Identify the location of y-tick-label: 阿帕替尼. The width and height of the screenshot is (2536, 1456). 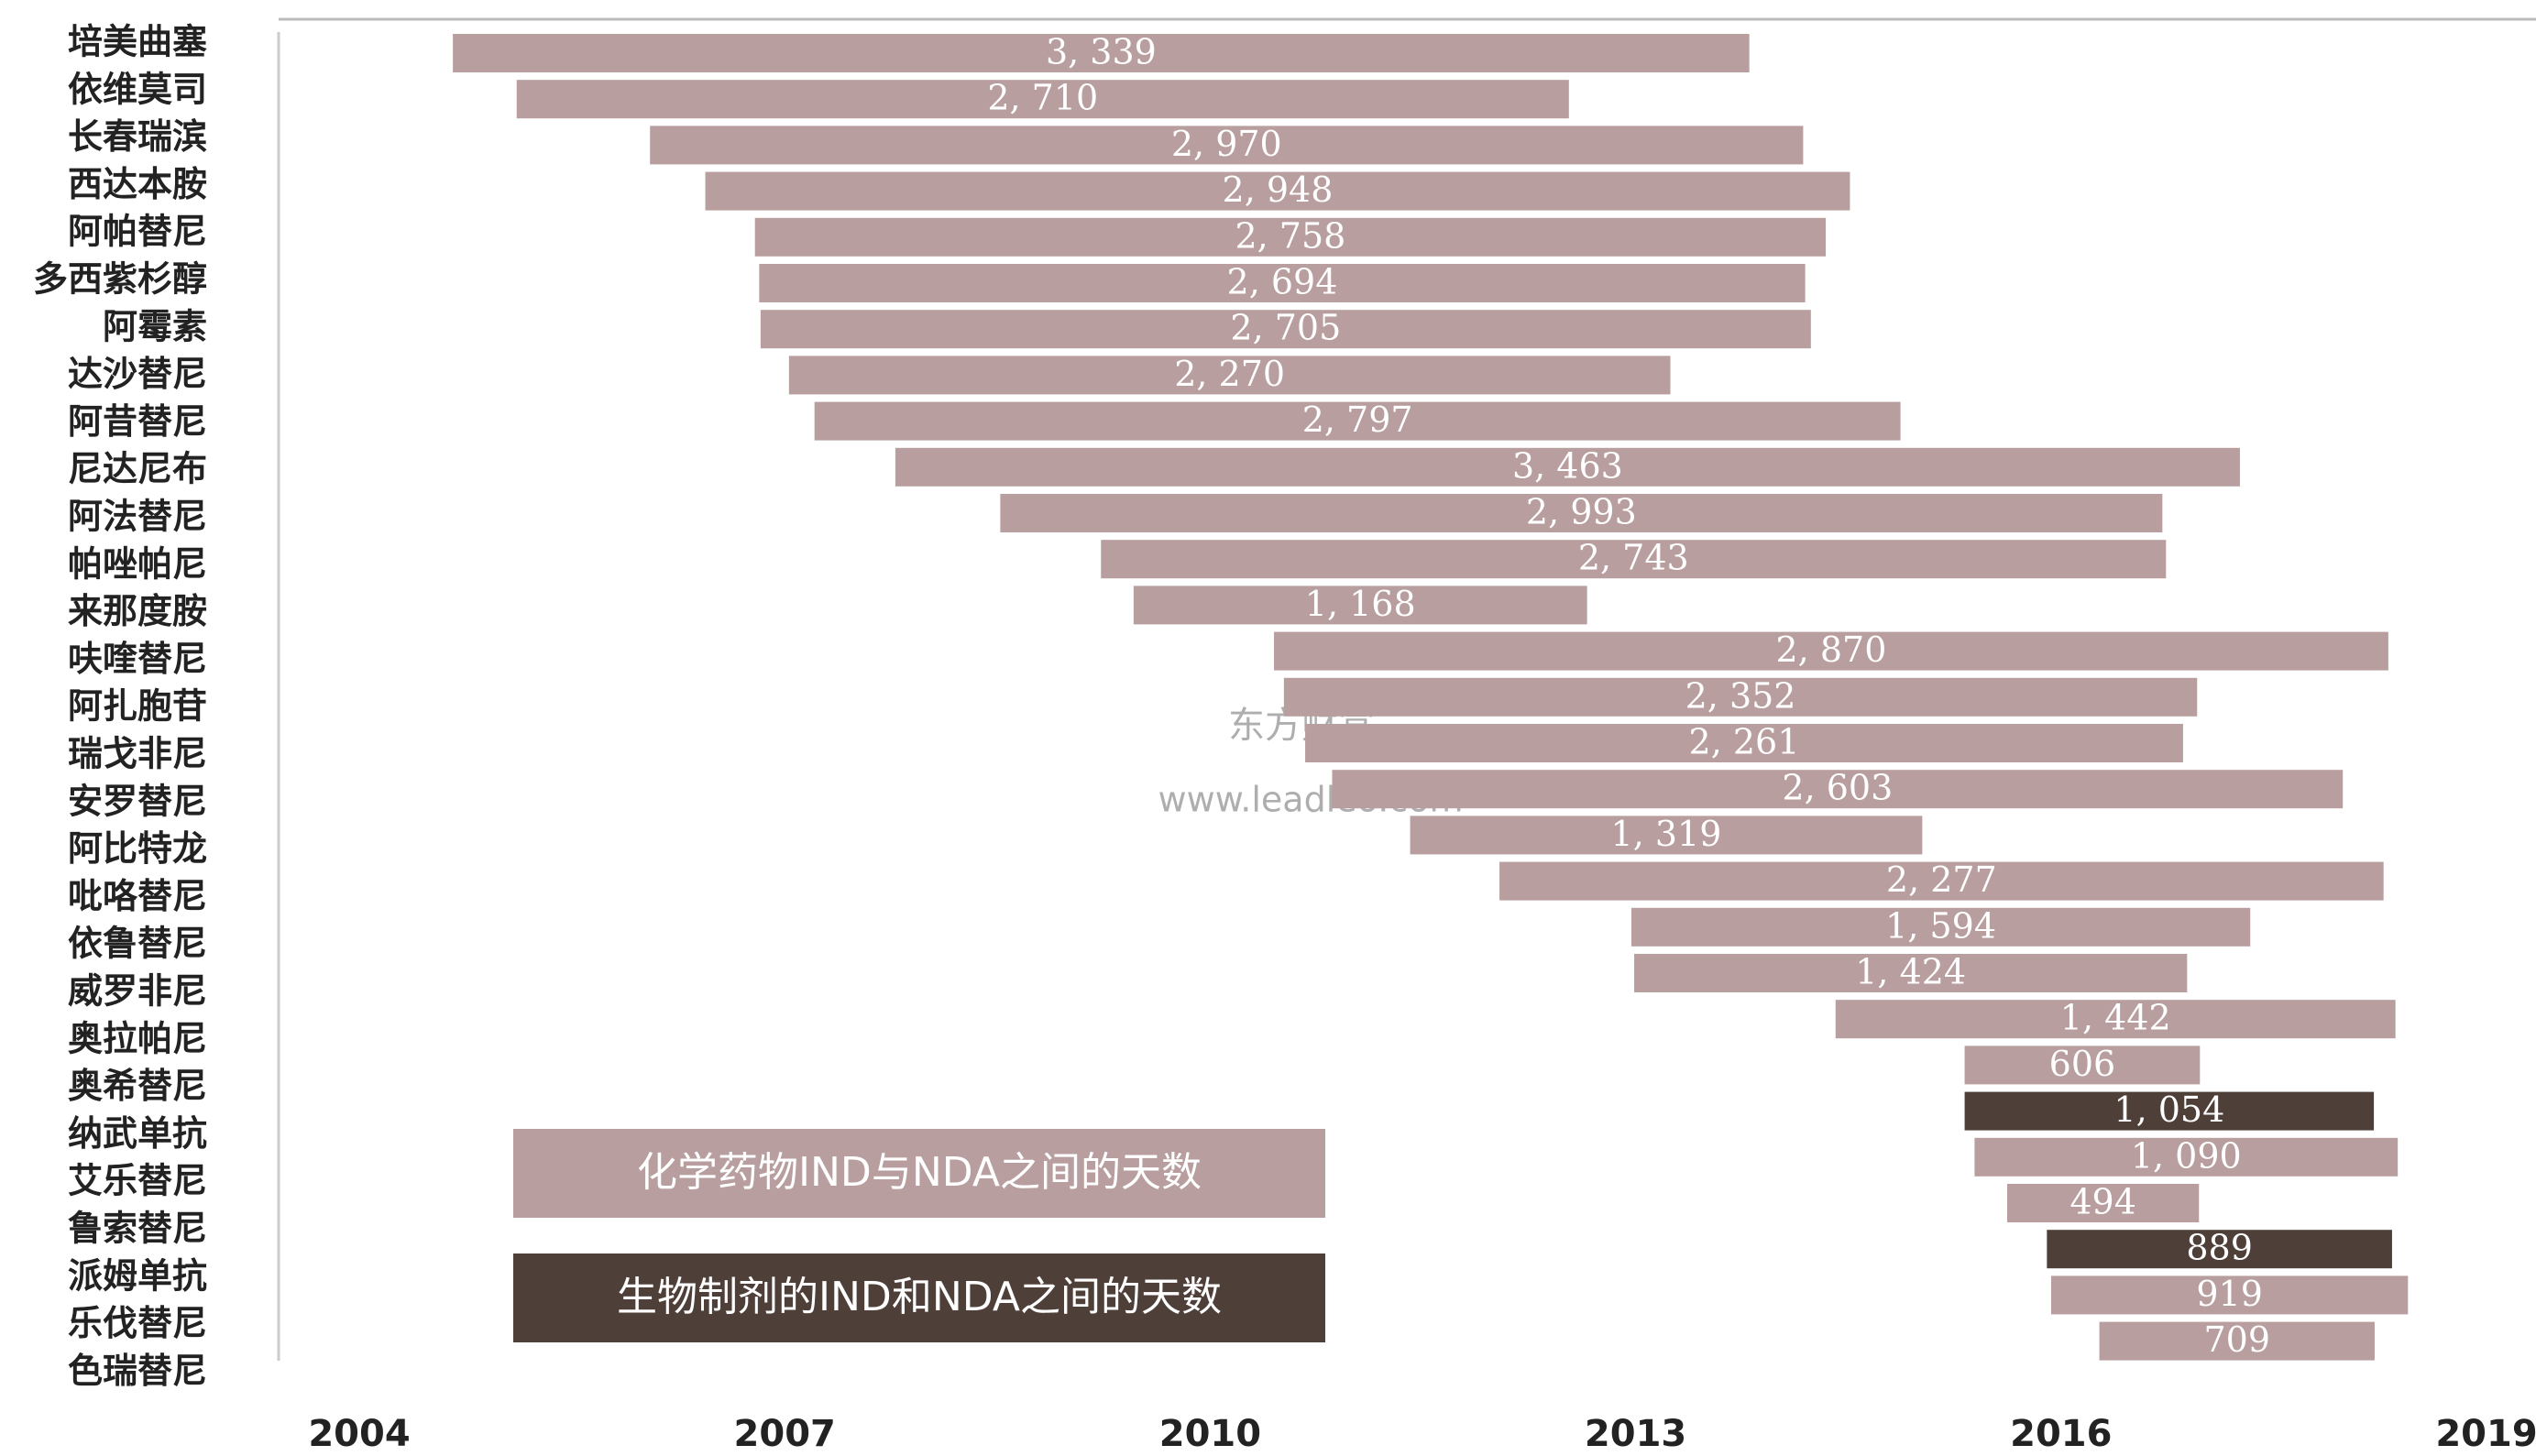
(137, 232).